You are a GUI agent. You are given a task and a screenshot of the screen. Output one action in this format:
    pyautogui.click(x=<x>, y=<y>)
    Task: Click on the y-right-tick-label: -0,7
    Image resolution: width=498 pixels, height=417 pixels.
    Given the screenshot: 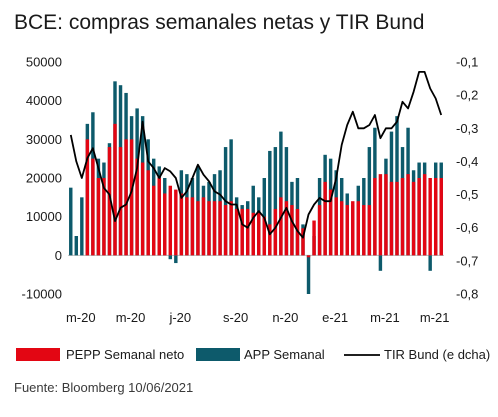 What is the action you would take?
    pyautogui.click(x=467, y=260)
    